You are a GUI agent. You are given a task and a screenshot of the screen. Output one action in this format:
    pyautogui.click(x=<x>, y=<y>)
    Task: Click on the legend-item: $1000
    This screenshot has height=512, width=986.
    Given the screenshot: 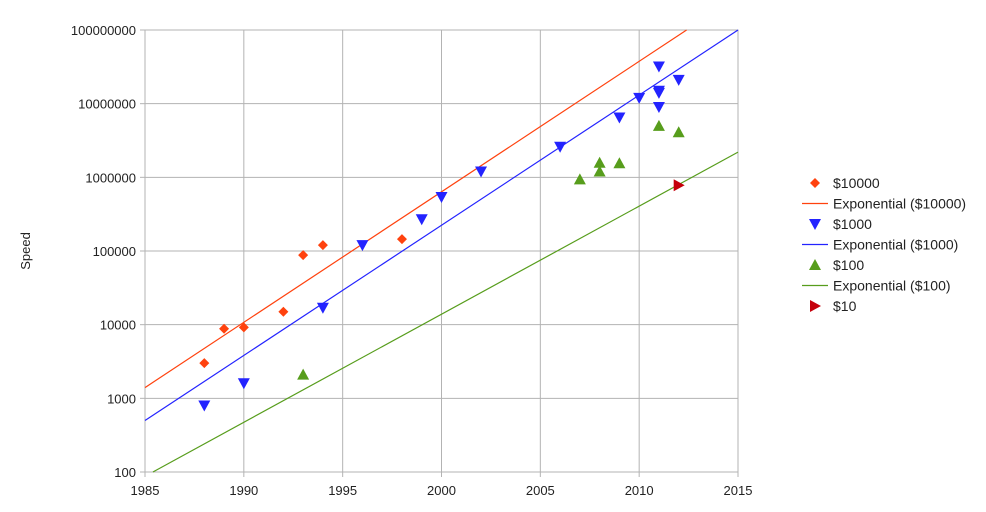 What is the action you would take?
    pyautogui.click(x=840, y=224)
    